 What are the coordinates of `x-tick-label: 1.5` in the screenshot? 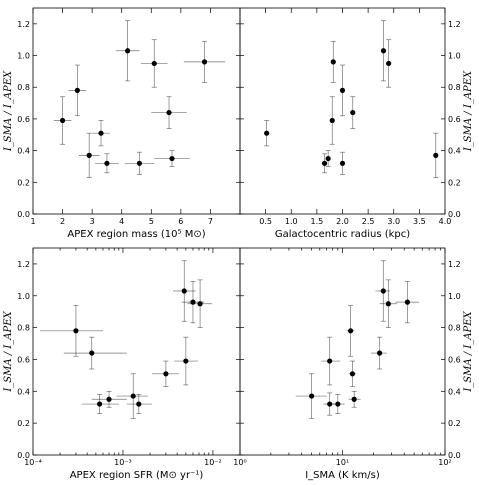 It's located at (317, 221).